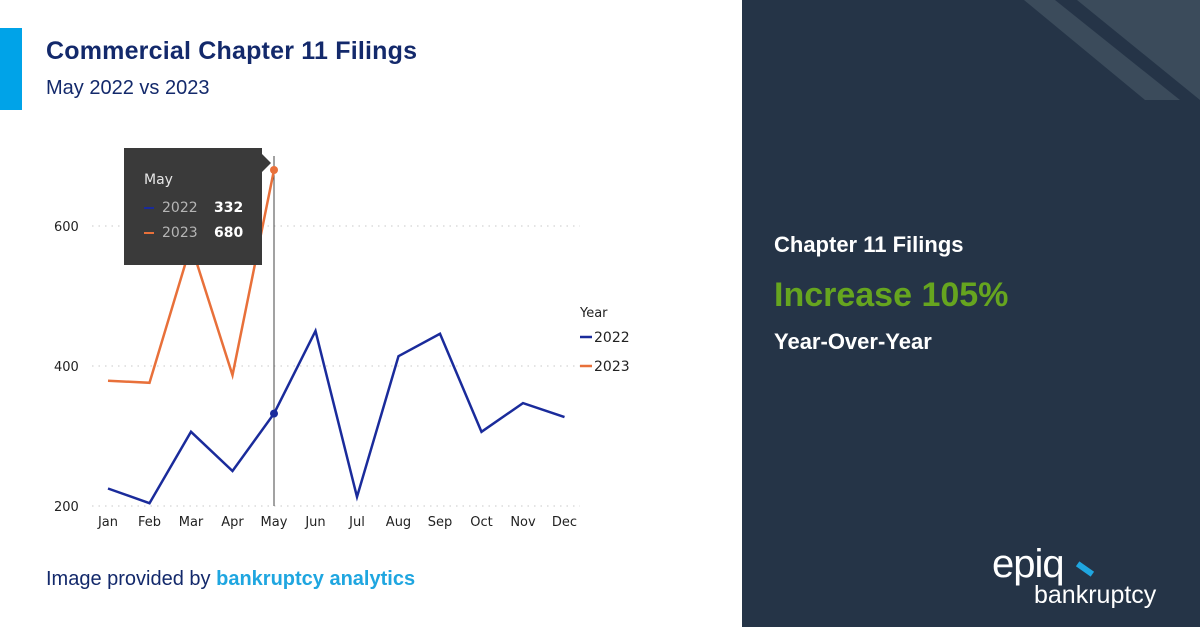 Image resolution: width=1200 pixels, height=627 pixels. I want to click on x-tick-label: Nov, so click(523, 522).